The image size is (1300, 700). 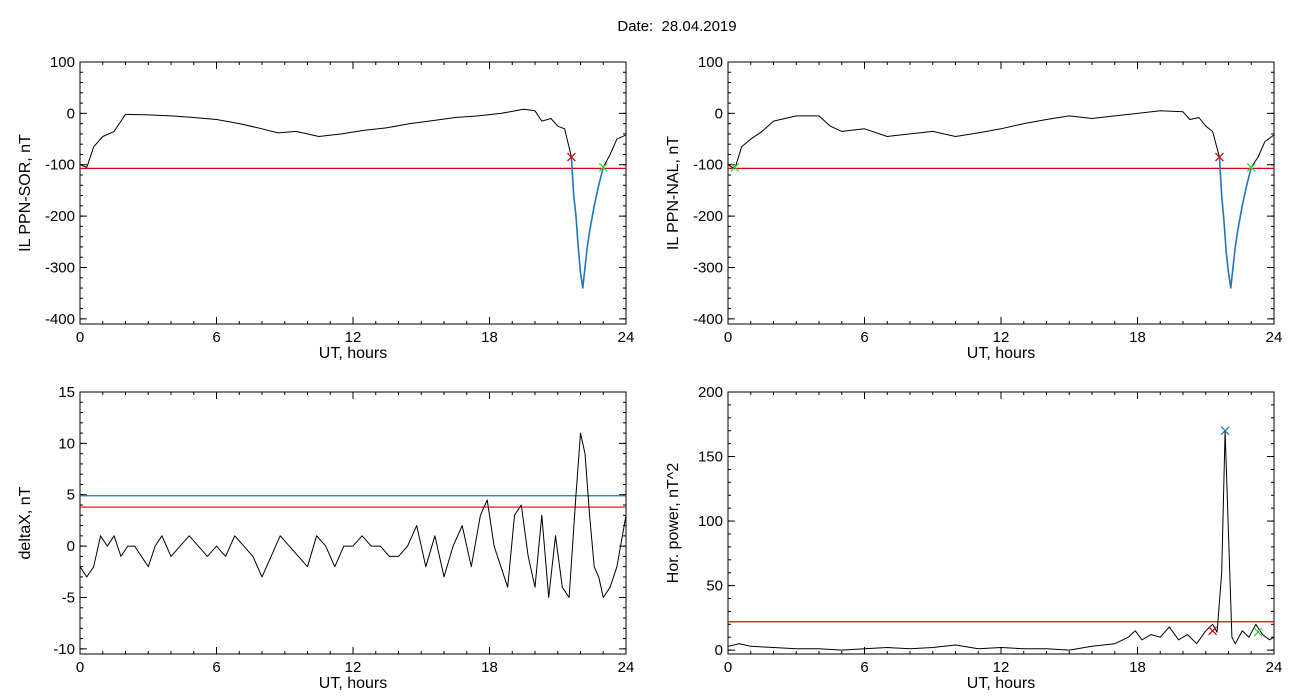 I want to click on y-tick-label: -5, so click(x=68, y=597).